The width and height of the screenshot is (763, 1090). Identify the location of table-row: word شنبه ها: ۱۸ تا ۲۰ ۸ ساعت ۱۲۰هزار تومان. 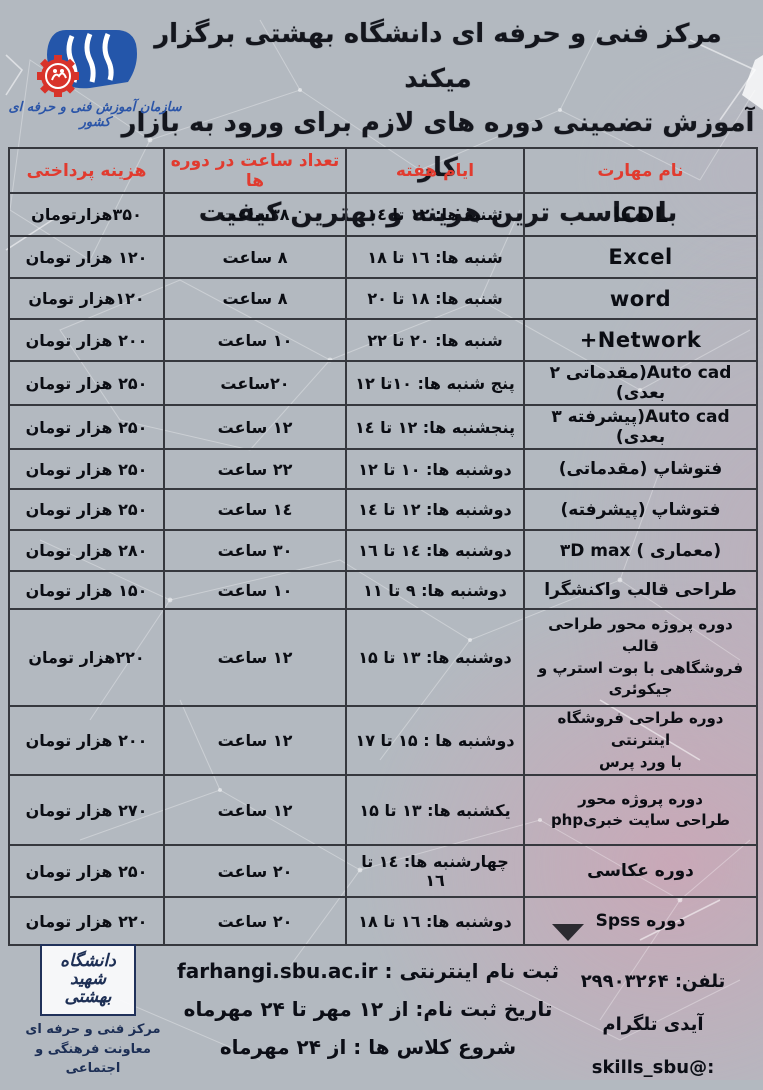
(383, 298).